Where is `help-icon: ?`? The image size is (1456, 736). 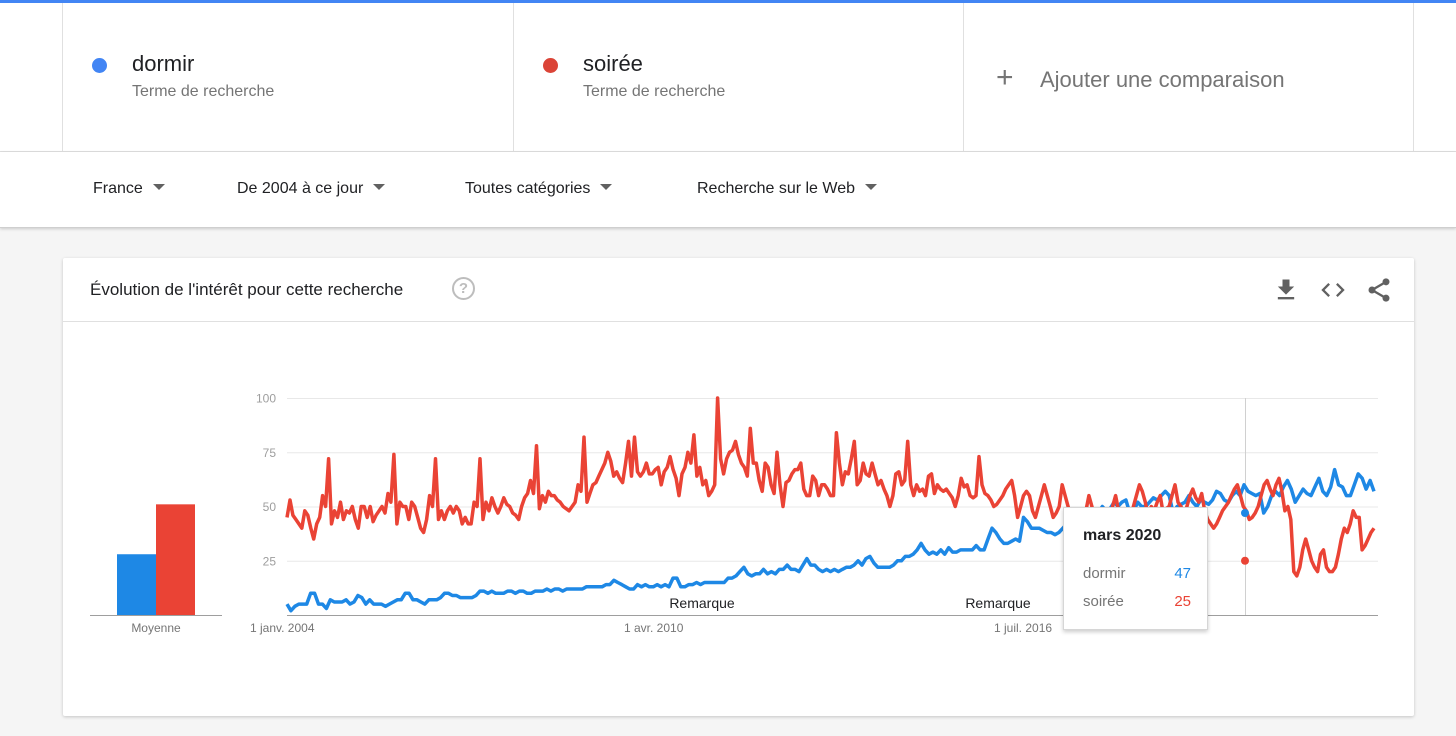
help-icon: ? is located at coordinates (463, 288).